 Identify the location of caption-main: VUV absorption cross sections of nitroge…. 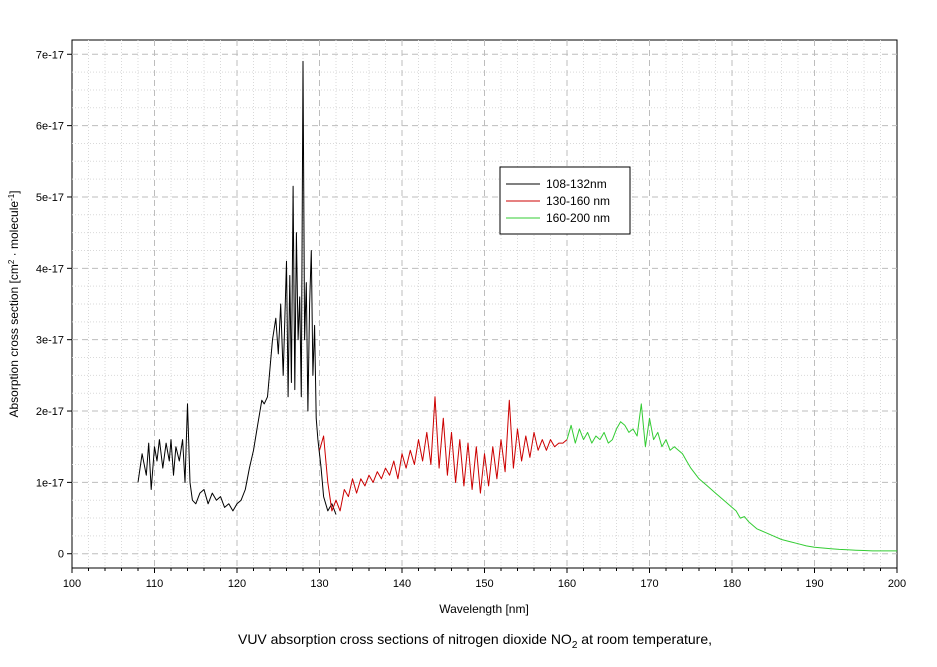
(405, 639).